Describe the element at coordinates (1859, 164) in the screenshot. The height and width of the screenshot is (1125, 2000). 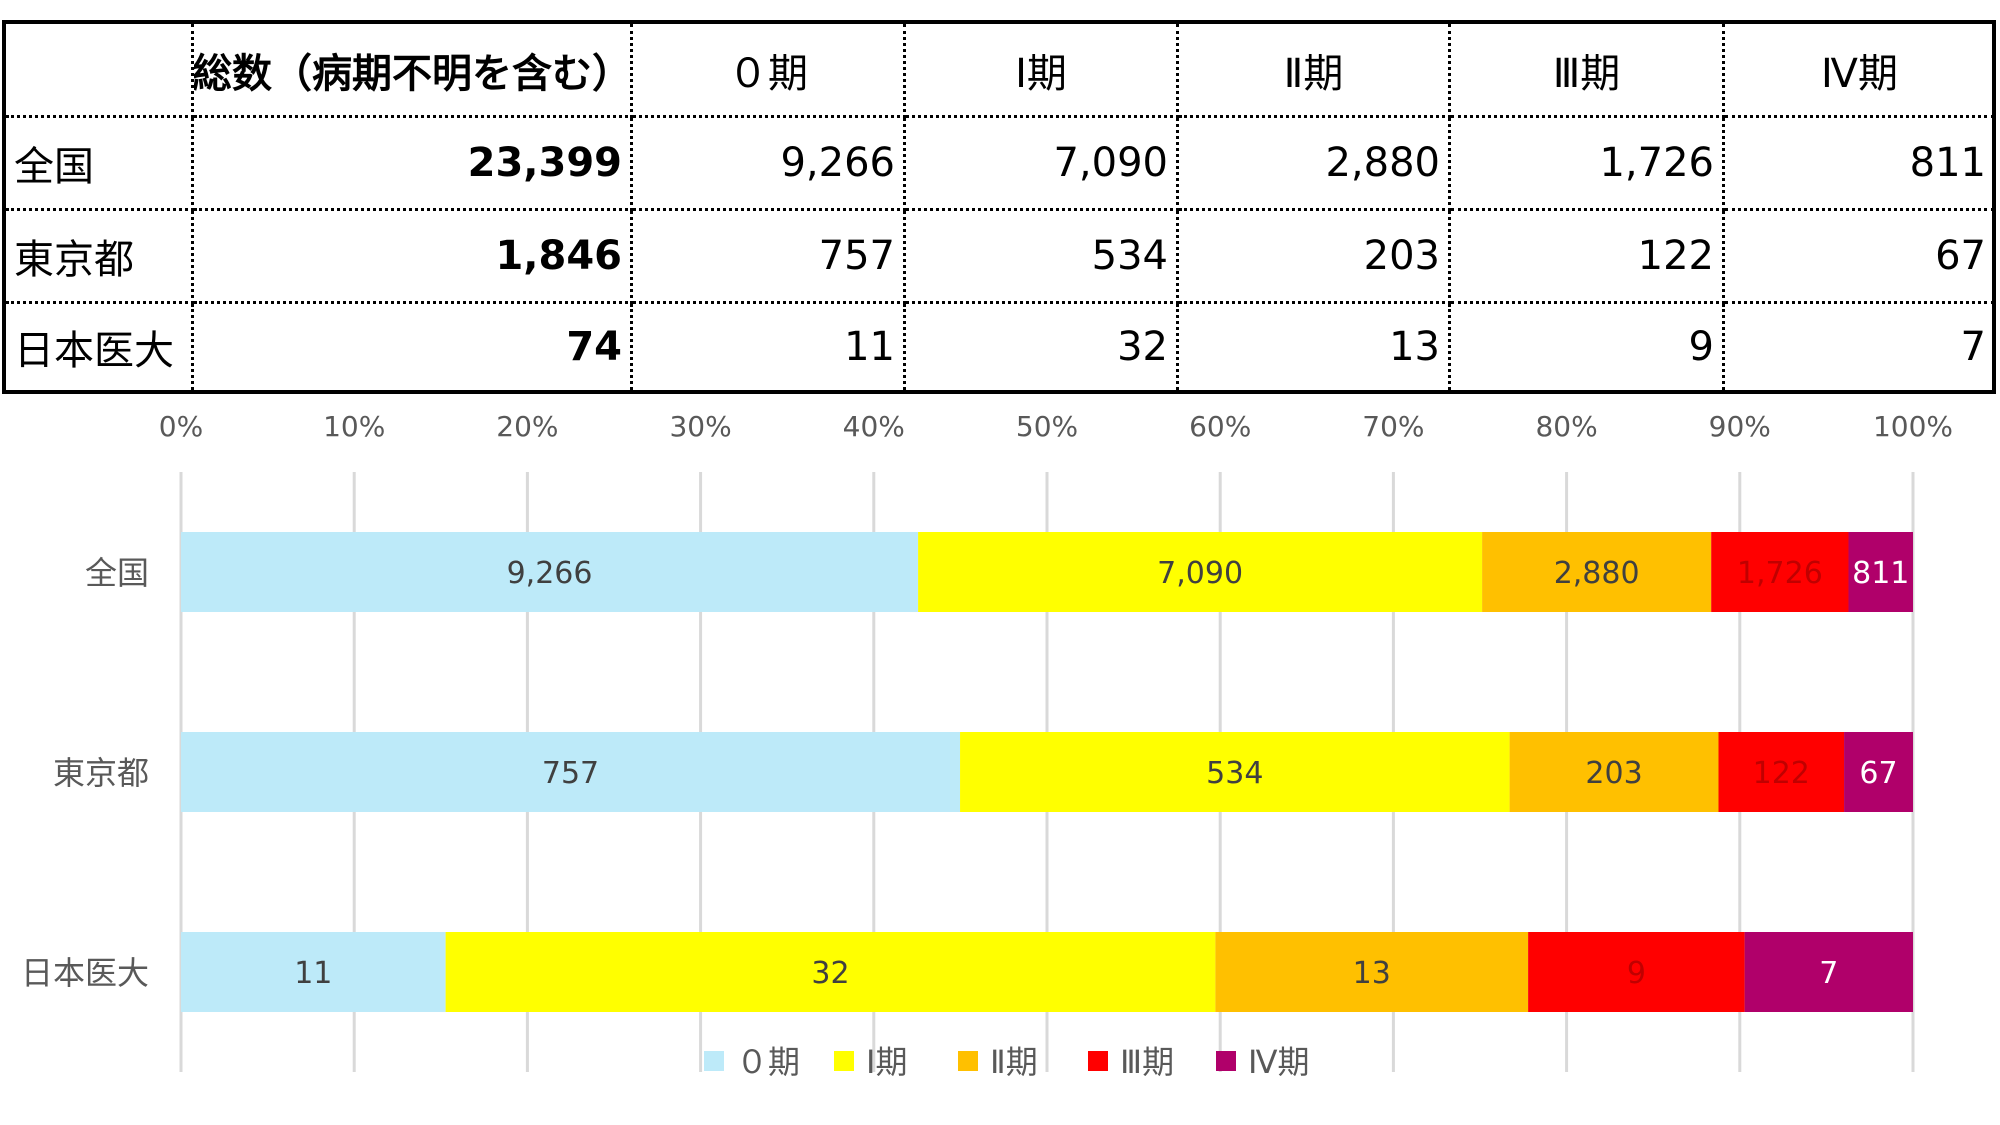
I see `table-stage-cell: 811` at that location.